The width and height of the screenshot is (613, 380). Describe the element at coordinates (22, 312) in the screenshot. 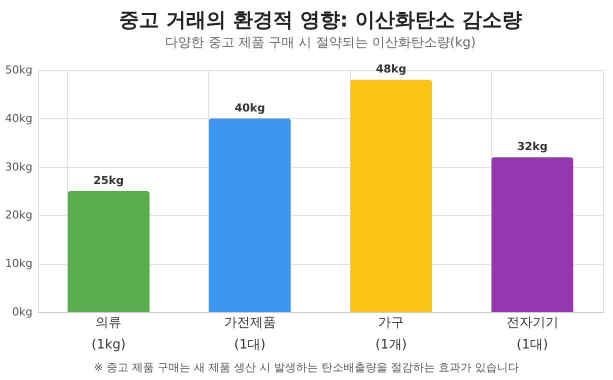

I see `y-tick-label: 0kg` at that location.